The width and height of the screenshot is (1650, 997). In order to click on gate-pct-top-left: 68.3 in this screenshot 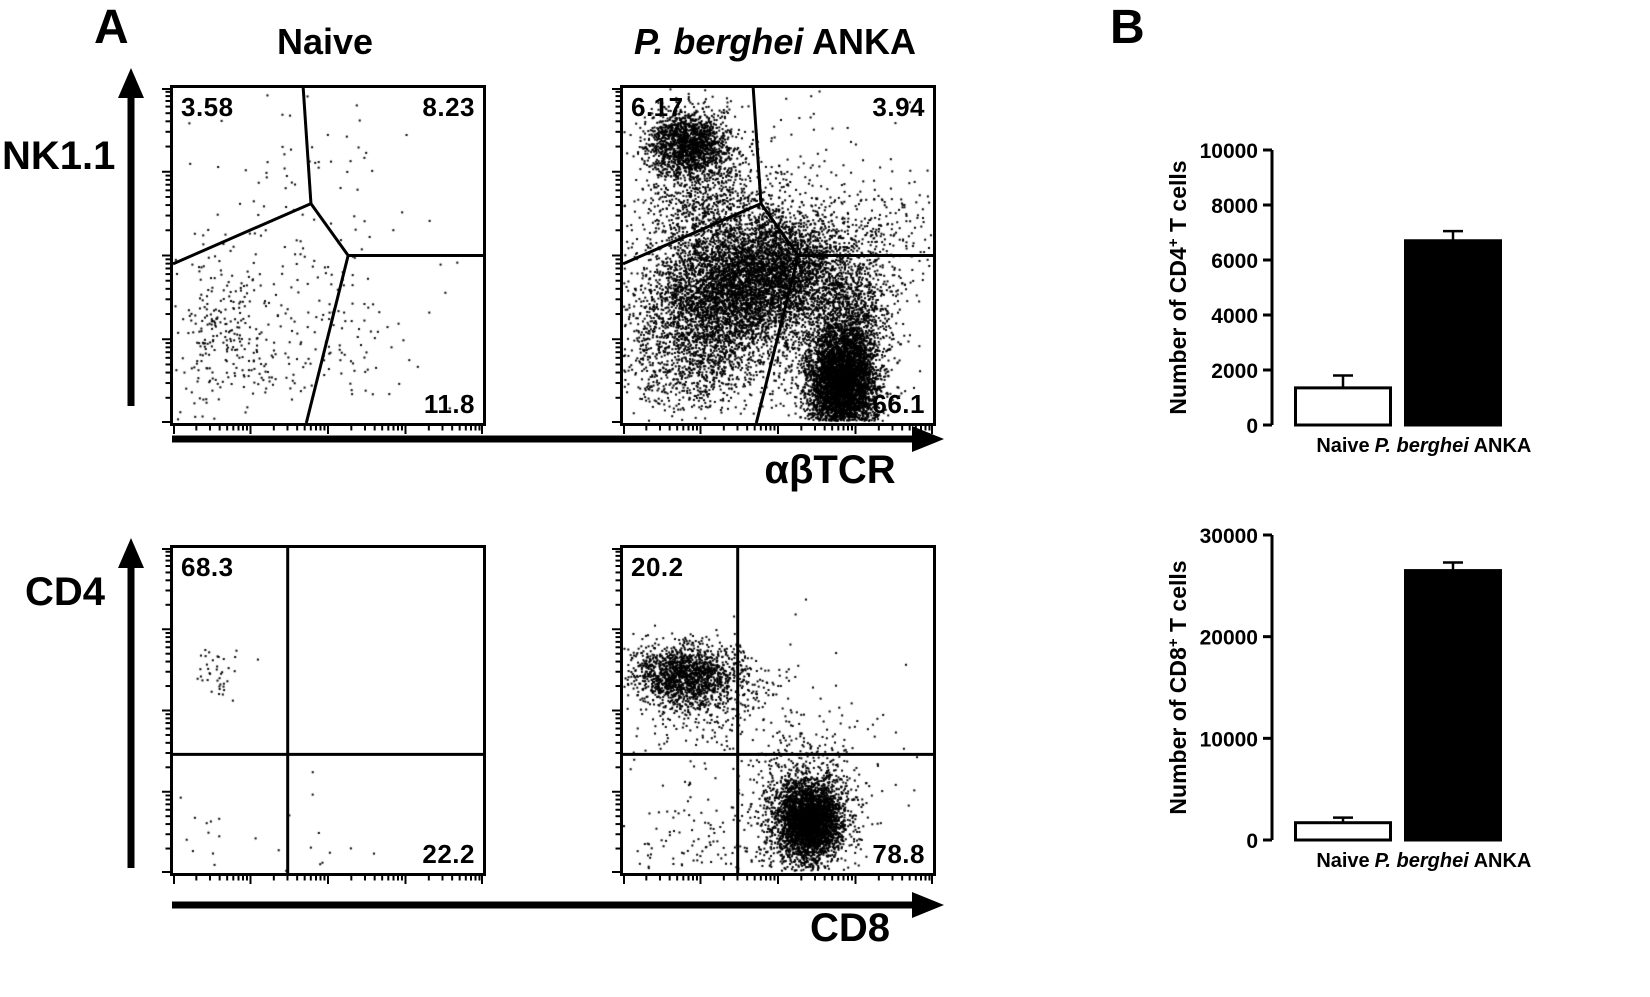, I will do `click(207, 567)`.